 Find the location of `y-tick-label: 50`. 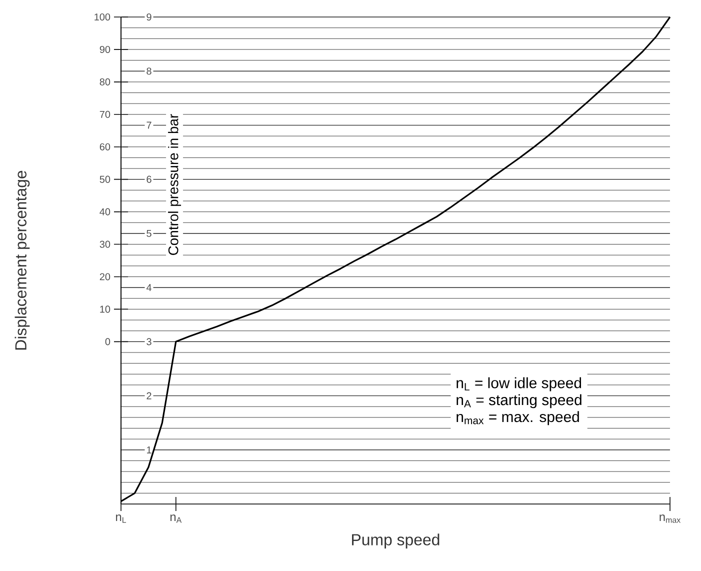

y-tick-label: 50 is located at coordinates (105, 179).